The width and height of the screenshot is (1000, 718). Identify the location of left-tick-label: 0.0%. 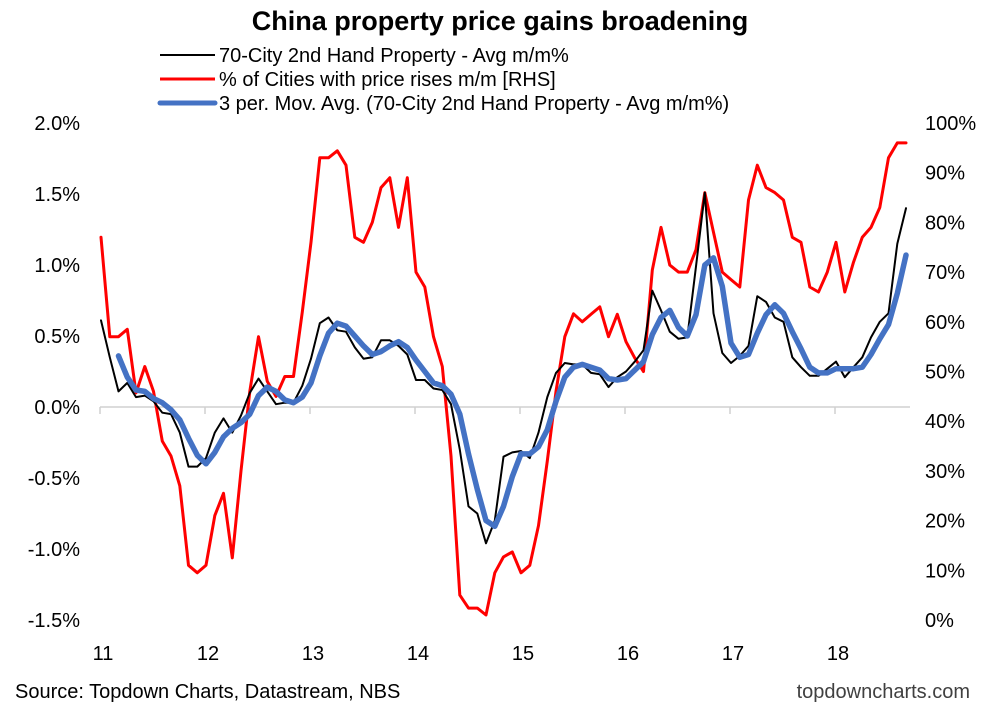
(57, 408).